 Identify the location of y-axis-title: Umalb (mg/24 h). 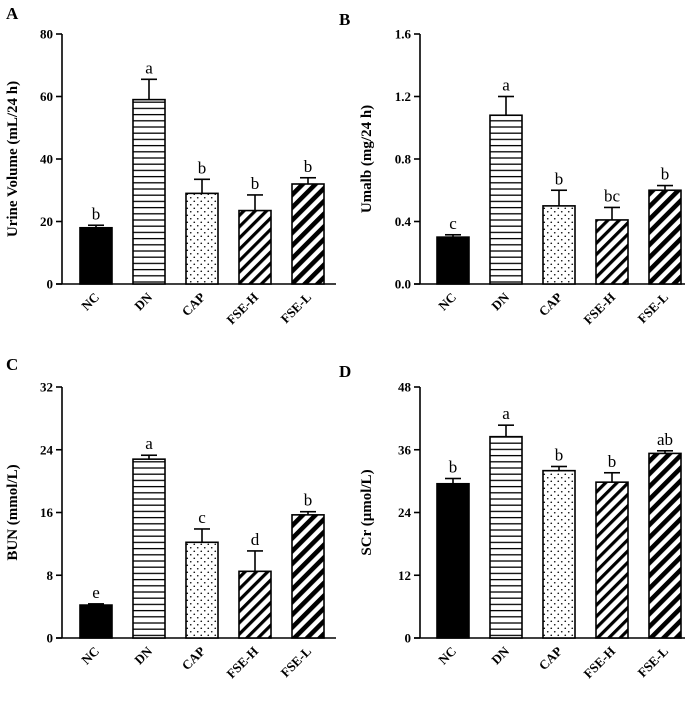
(367, 159).